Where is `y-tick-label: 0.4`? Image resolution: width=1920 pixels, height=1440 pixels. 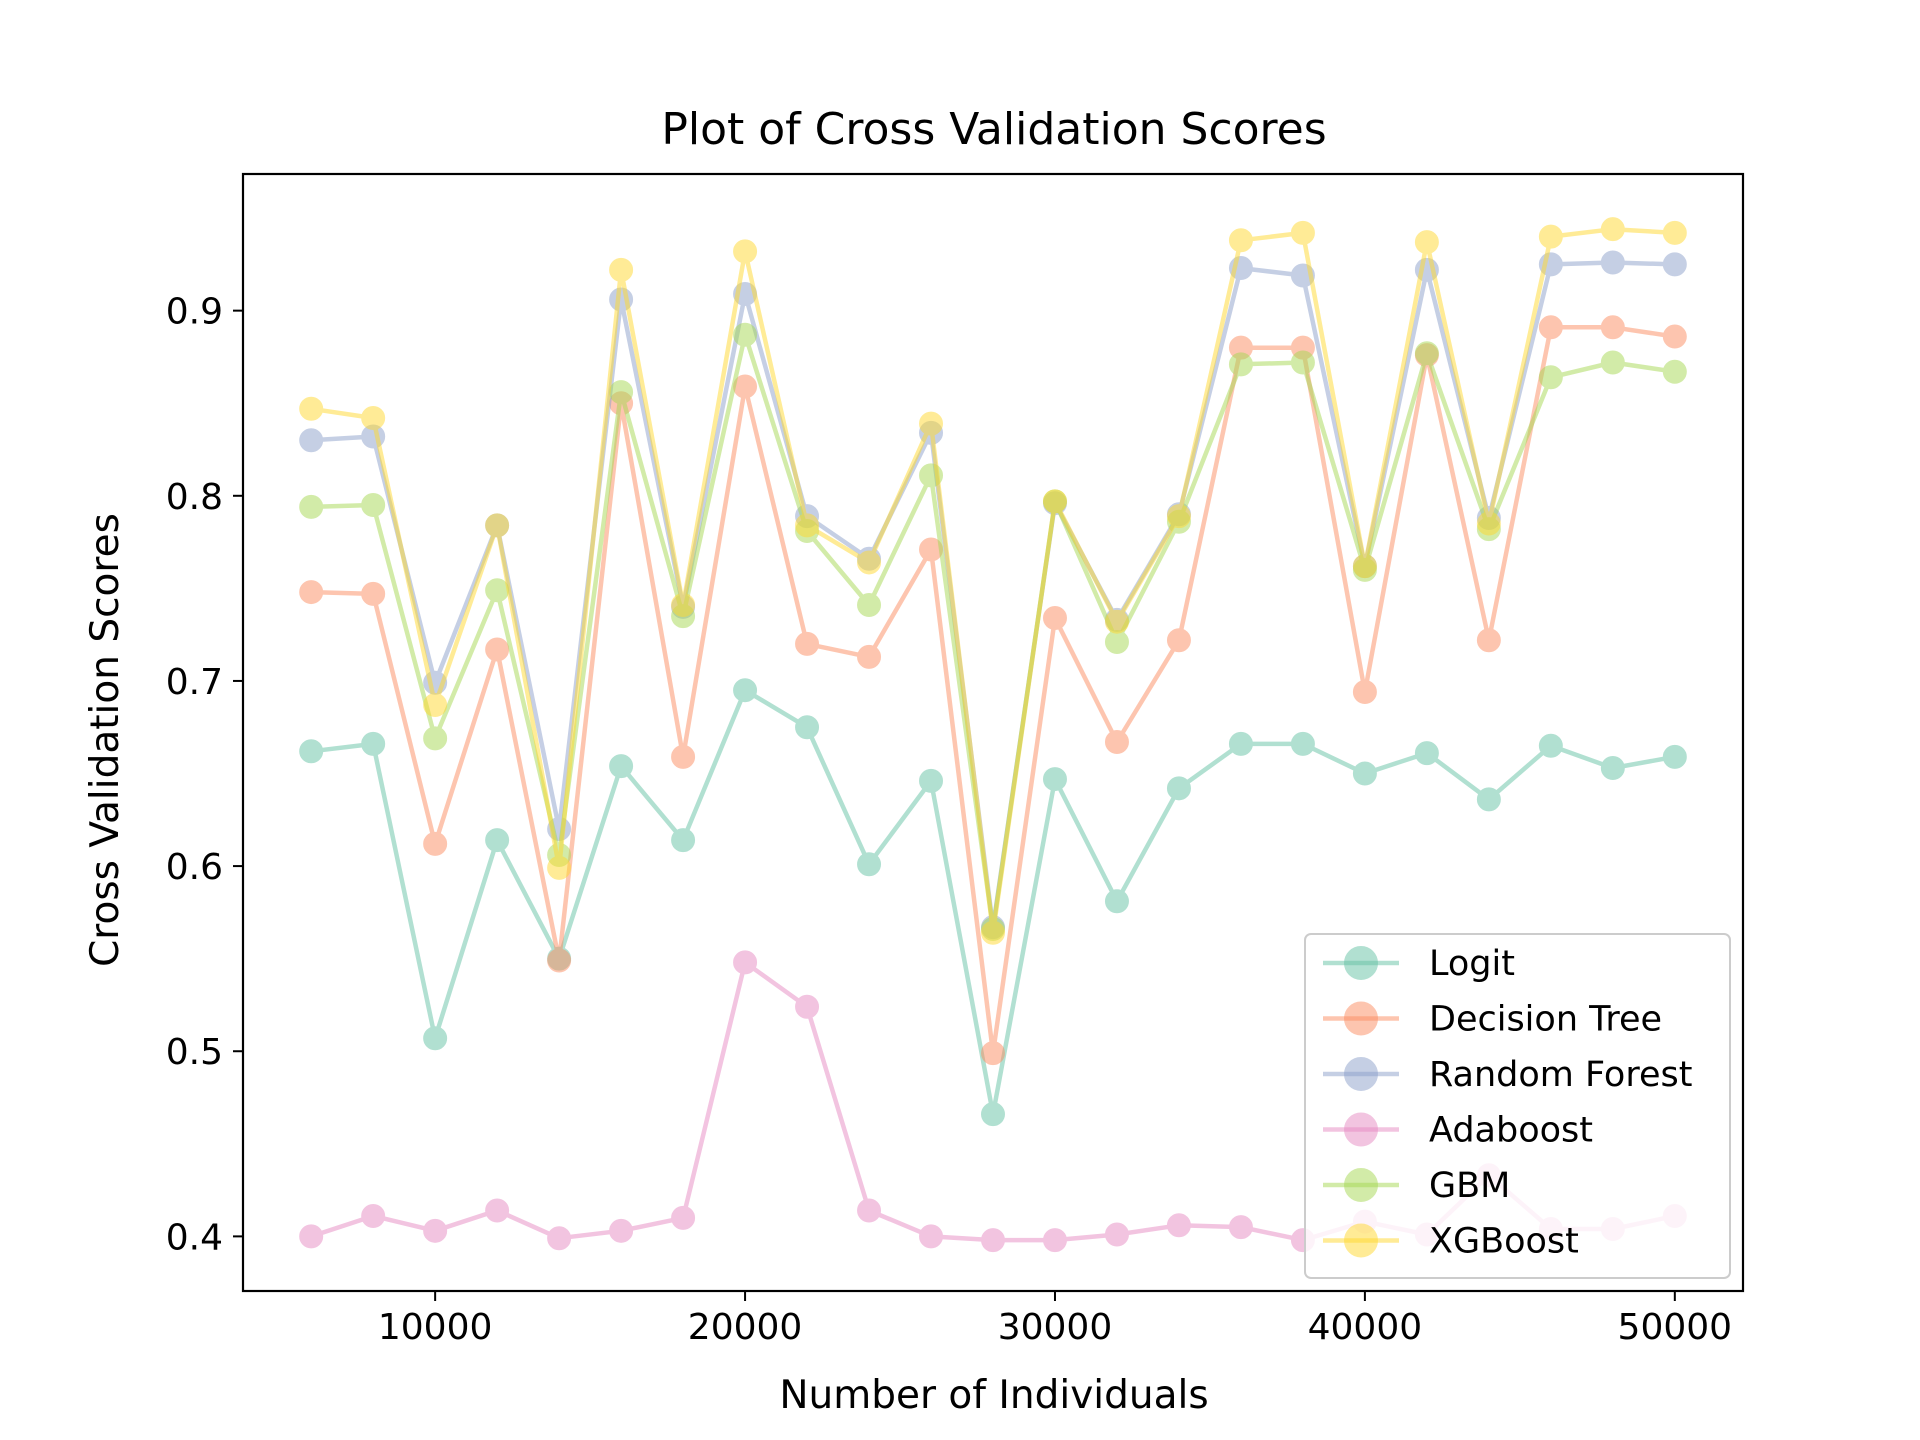 y-tick-label: 0.4 is located at coordinates (194, 1237).